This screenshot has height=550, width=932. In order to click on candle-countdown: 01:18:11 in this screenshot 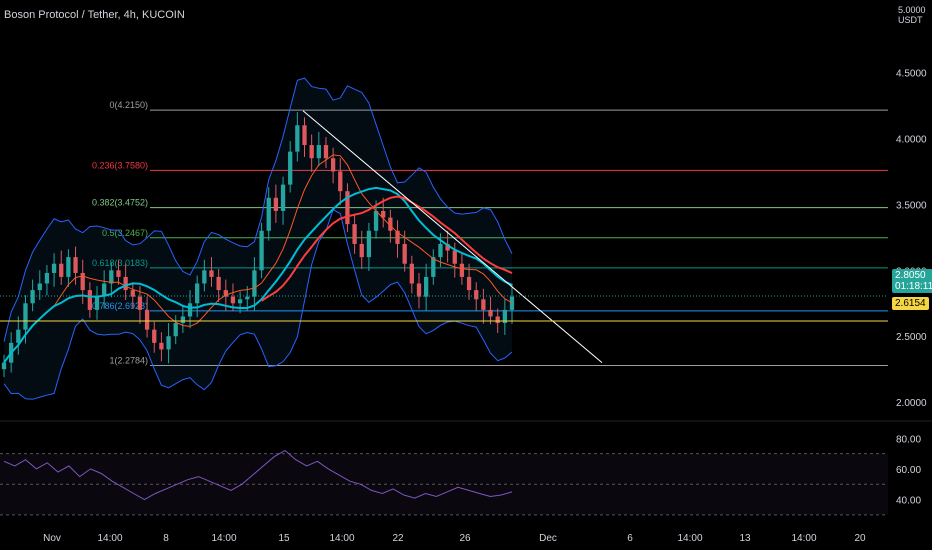, I will do `click(913, 286)`.